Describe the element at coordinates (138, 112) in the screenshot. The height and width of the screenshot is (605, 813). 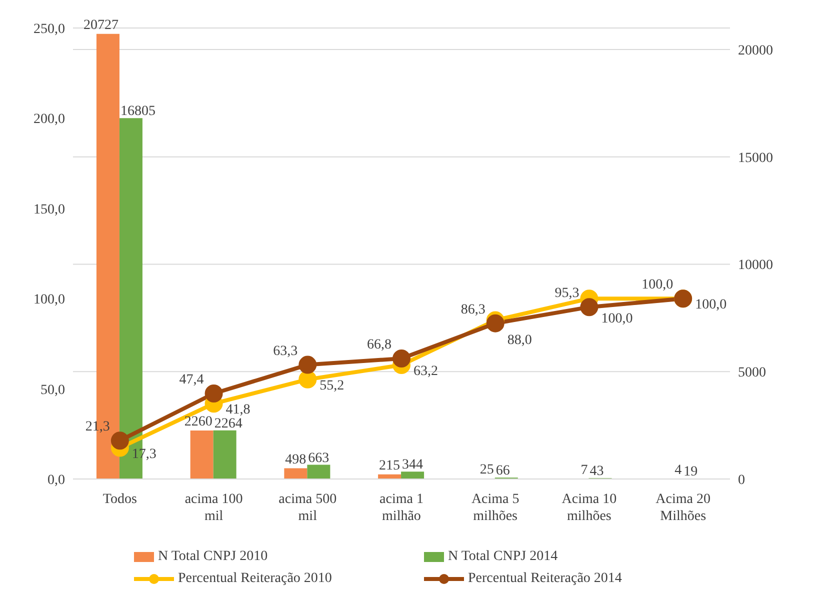
I see `data-label: 16805` at that location.